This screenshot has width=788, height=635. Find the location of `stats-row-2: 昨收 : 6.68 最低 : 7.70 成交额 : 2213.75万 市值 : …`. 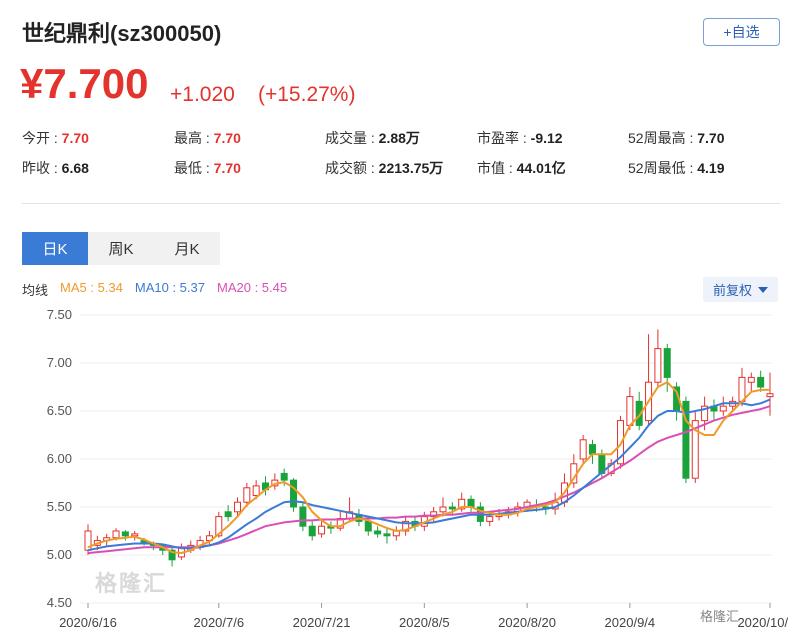

stats-row-2: 昨收 : 6.68 最低 : 7.70 成交额 : 2213.75万 市值 : … is located at coordinates (402, 173).